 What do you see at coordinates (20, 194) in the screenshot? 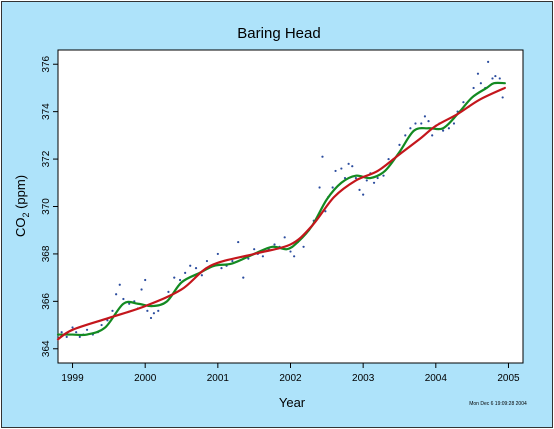
I see `y-axis-label-unit: (ppm)` at bounding box center [20, 194].